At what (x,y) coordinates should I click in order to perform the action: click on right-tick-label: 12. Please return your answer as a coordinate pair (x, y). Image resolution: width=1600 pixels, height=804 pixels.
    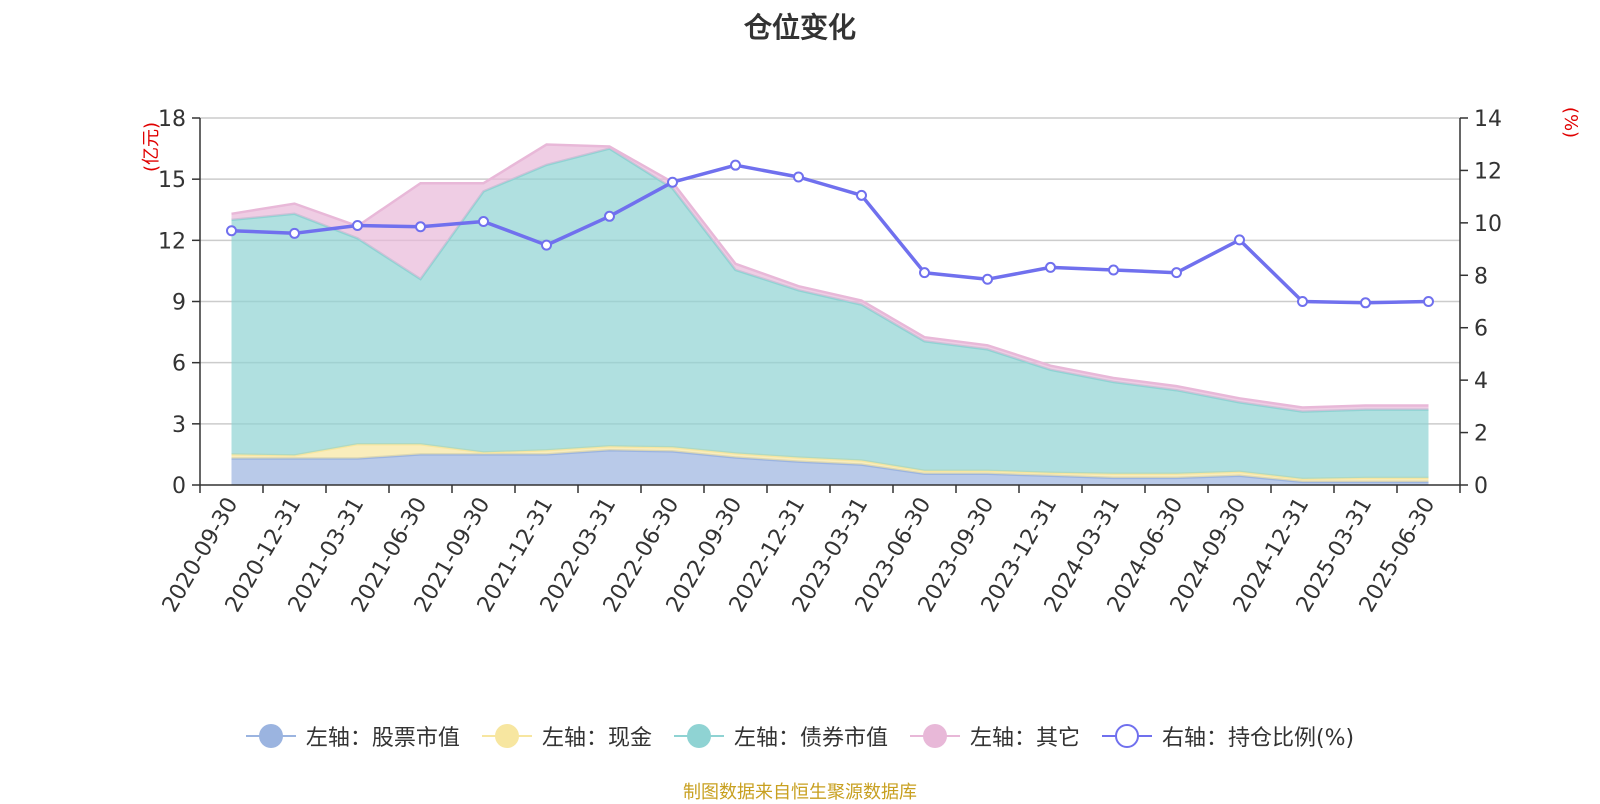
    Looking at the image, I should click on (1488, 171).